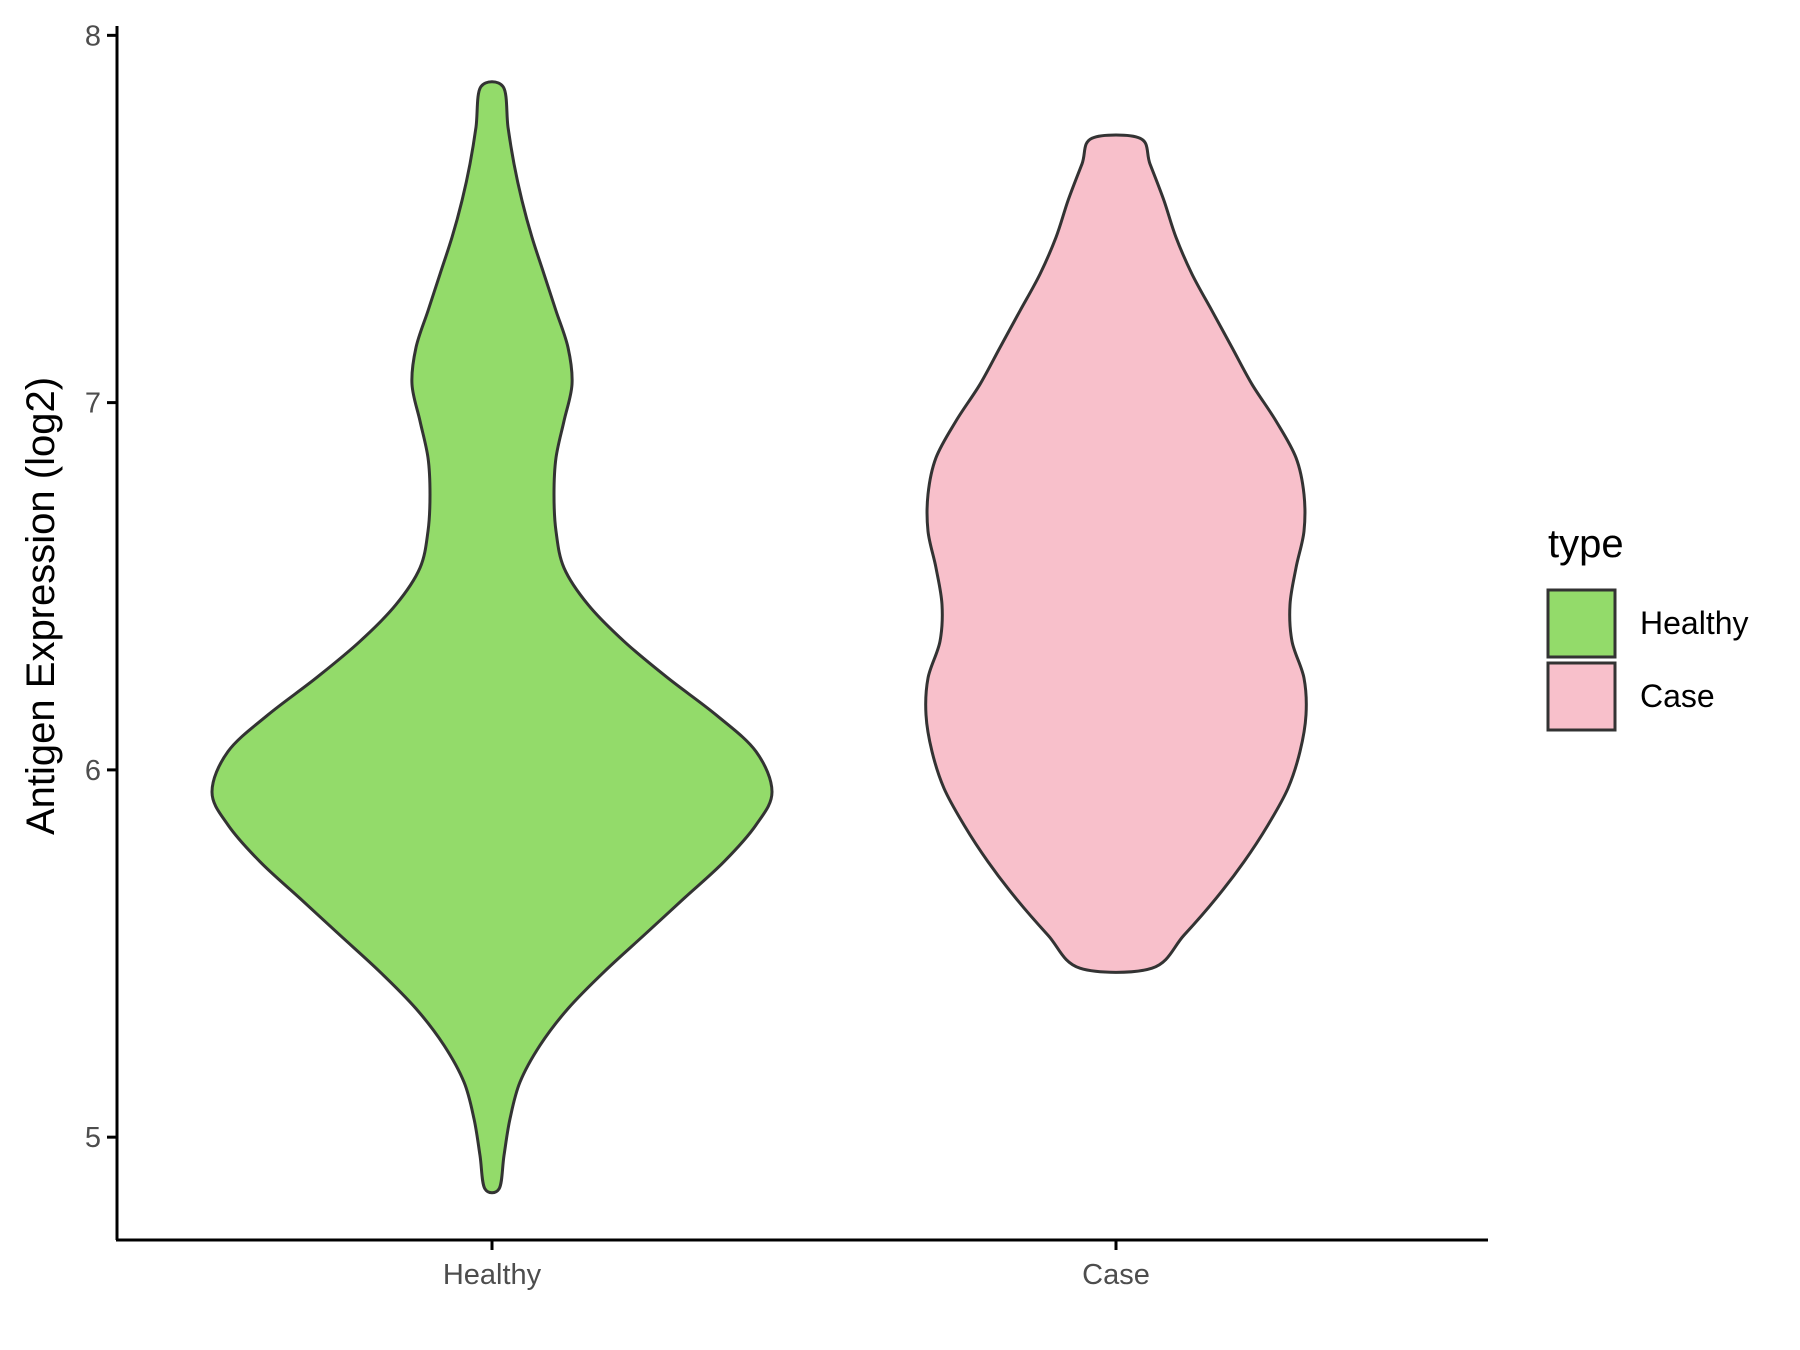 This screenshot has width=1800, height=1350. I want to click on legend-label-case: Case, so click(1677, 696).